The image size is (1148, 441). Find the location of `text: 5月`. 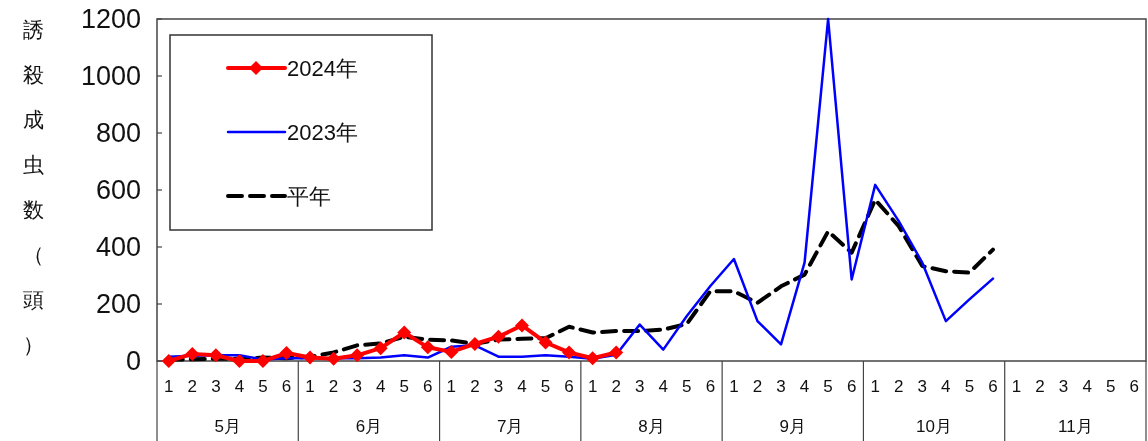

text: 5月 is located at coordinates (227, 426).